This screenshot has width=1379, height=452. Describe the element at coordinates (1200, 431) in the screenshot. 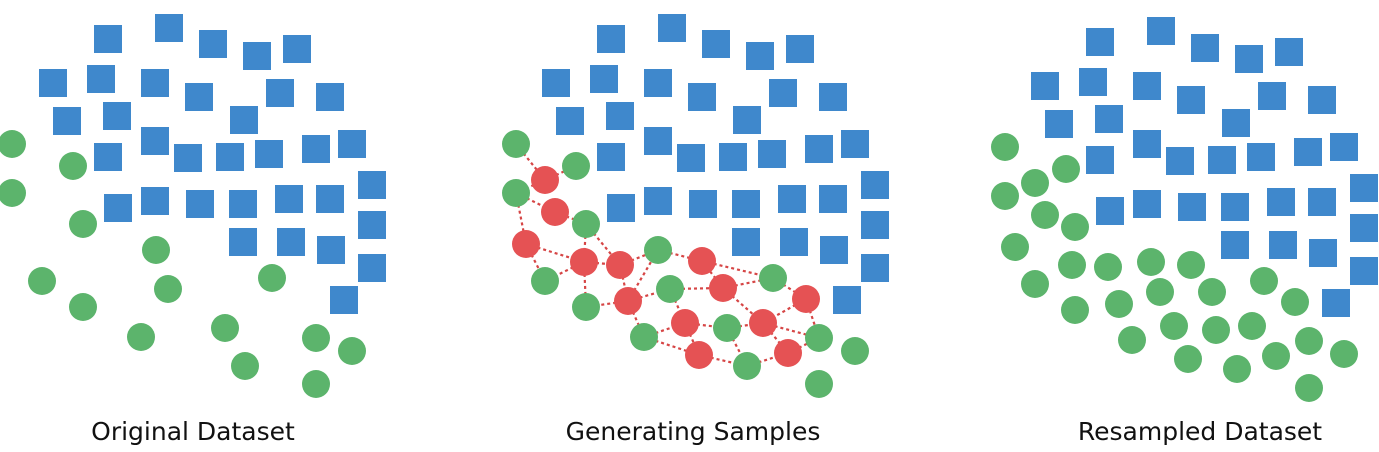

I see `caption-resampled-dataset: Resampled Dataset` at that location.